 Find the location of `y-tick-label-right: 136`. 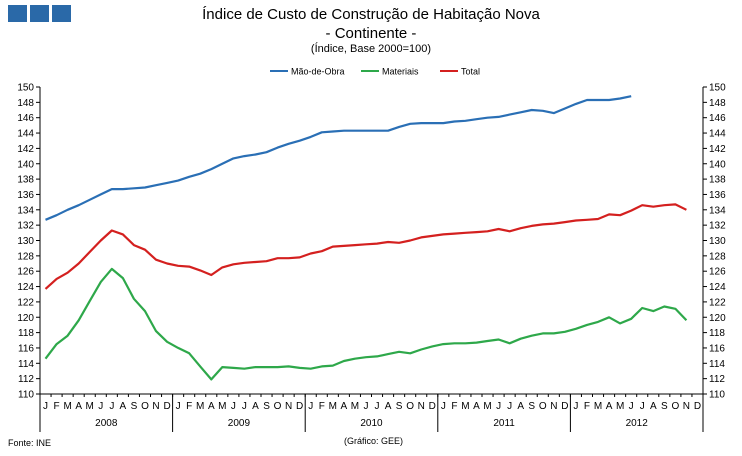

y-tick-label-right: 136 is located at coordinates (717, 195).